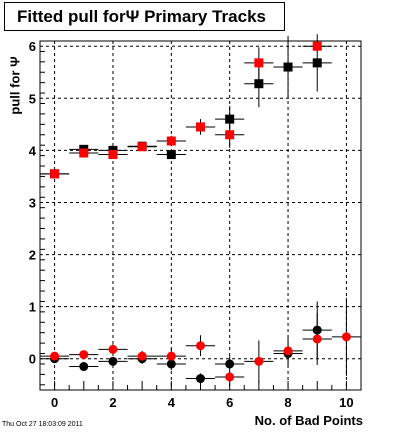 Image resolution: width=400 pixels, height=433 pixels. What do you see at coordinates (308, 420) in the screenshot?
I see `x-axis-label: No. of Bad Points` at bounding box center [308, 420].